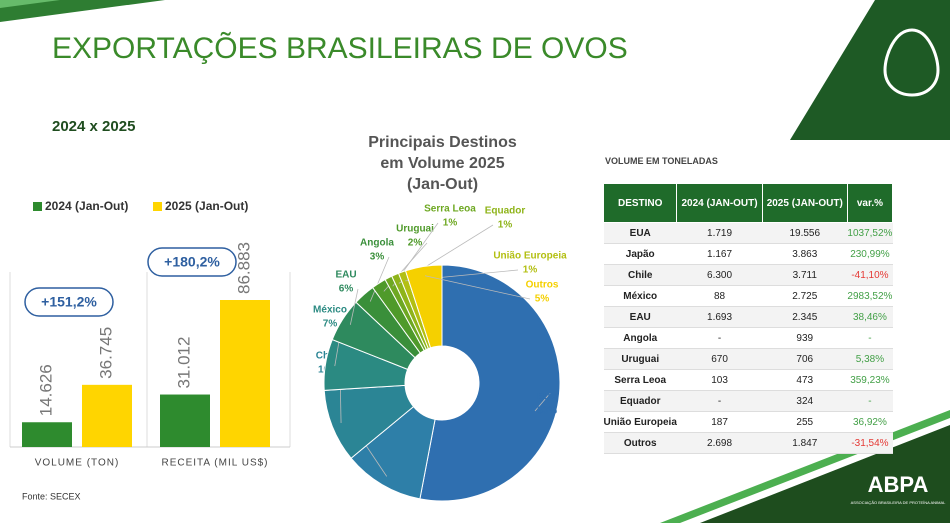  I want to click on legend-label: 2025 (Jan-Out), so click(206, 206).